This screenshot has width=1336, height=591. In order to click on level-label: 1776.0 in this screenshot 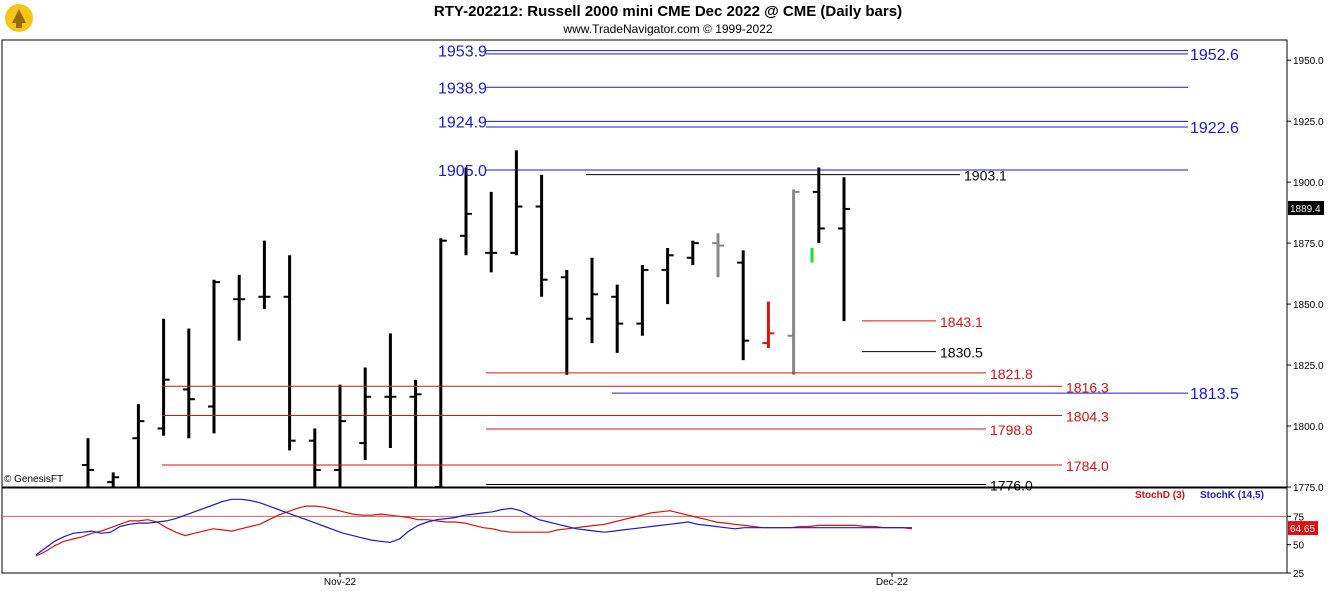, I will do `click(1011, 486)`.